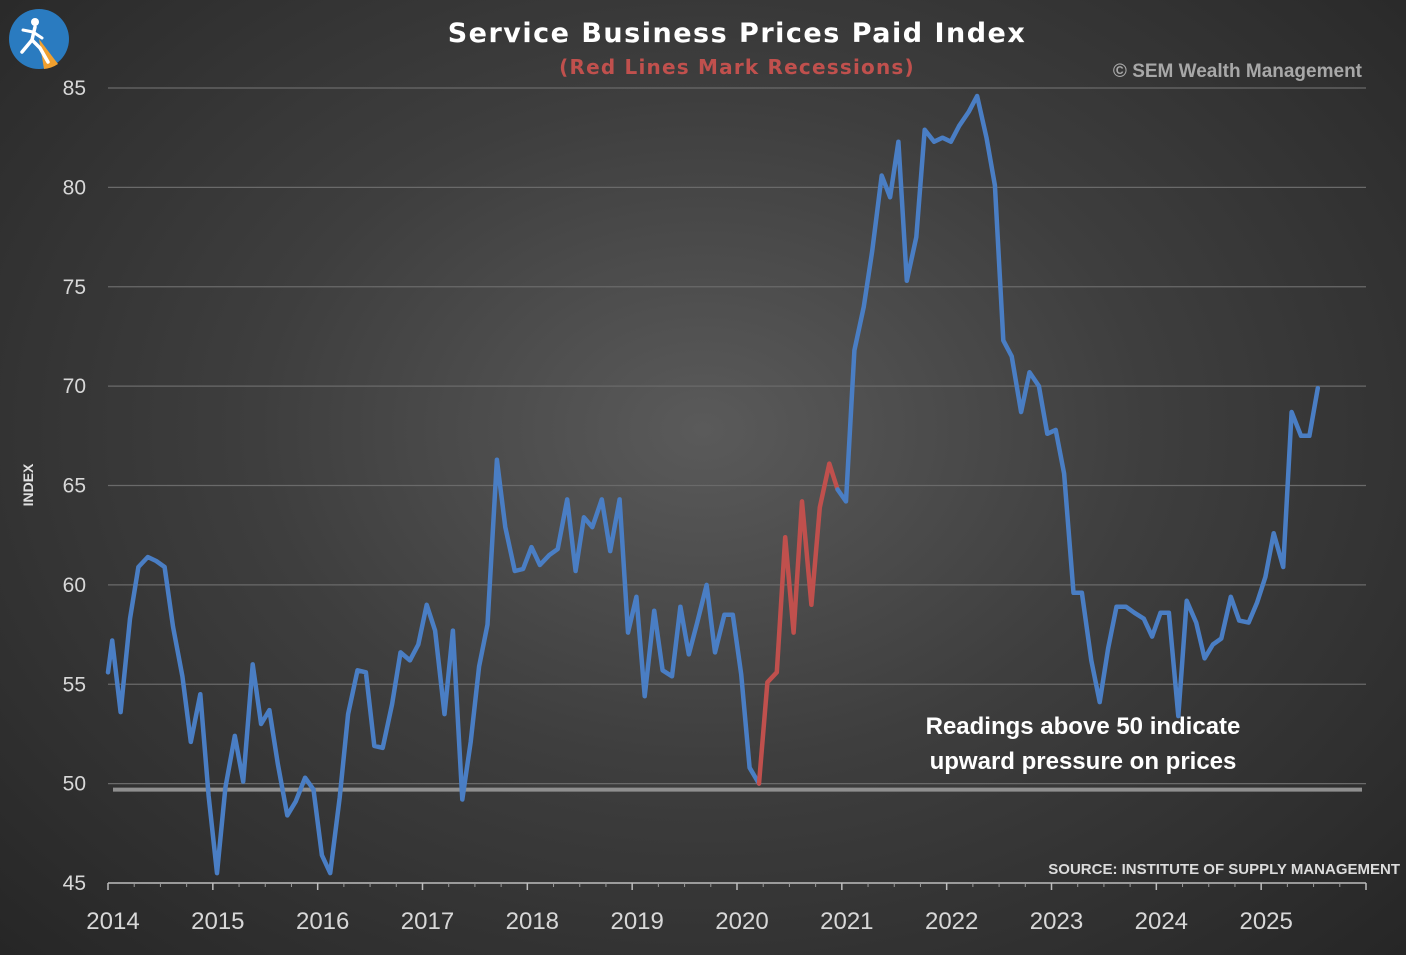 This screenshot has width=1406, height=955. What do you see at coordinates (74, 585) in the screenshot?
I see `y-tick-label: 60` at bounding box center [74, 585].